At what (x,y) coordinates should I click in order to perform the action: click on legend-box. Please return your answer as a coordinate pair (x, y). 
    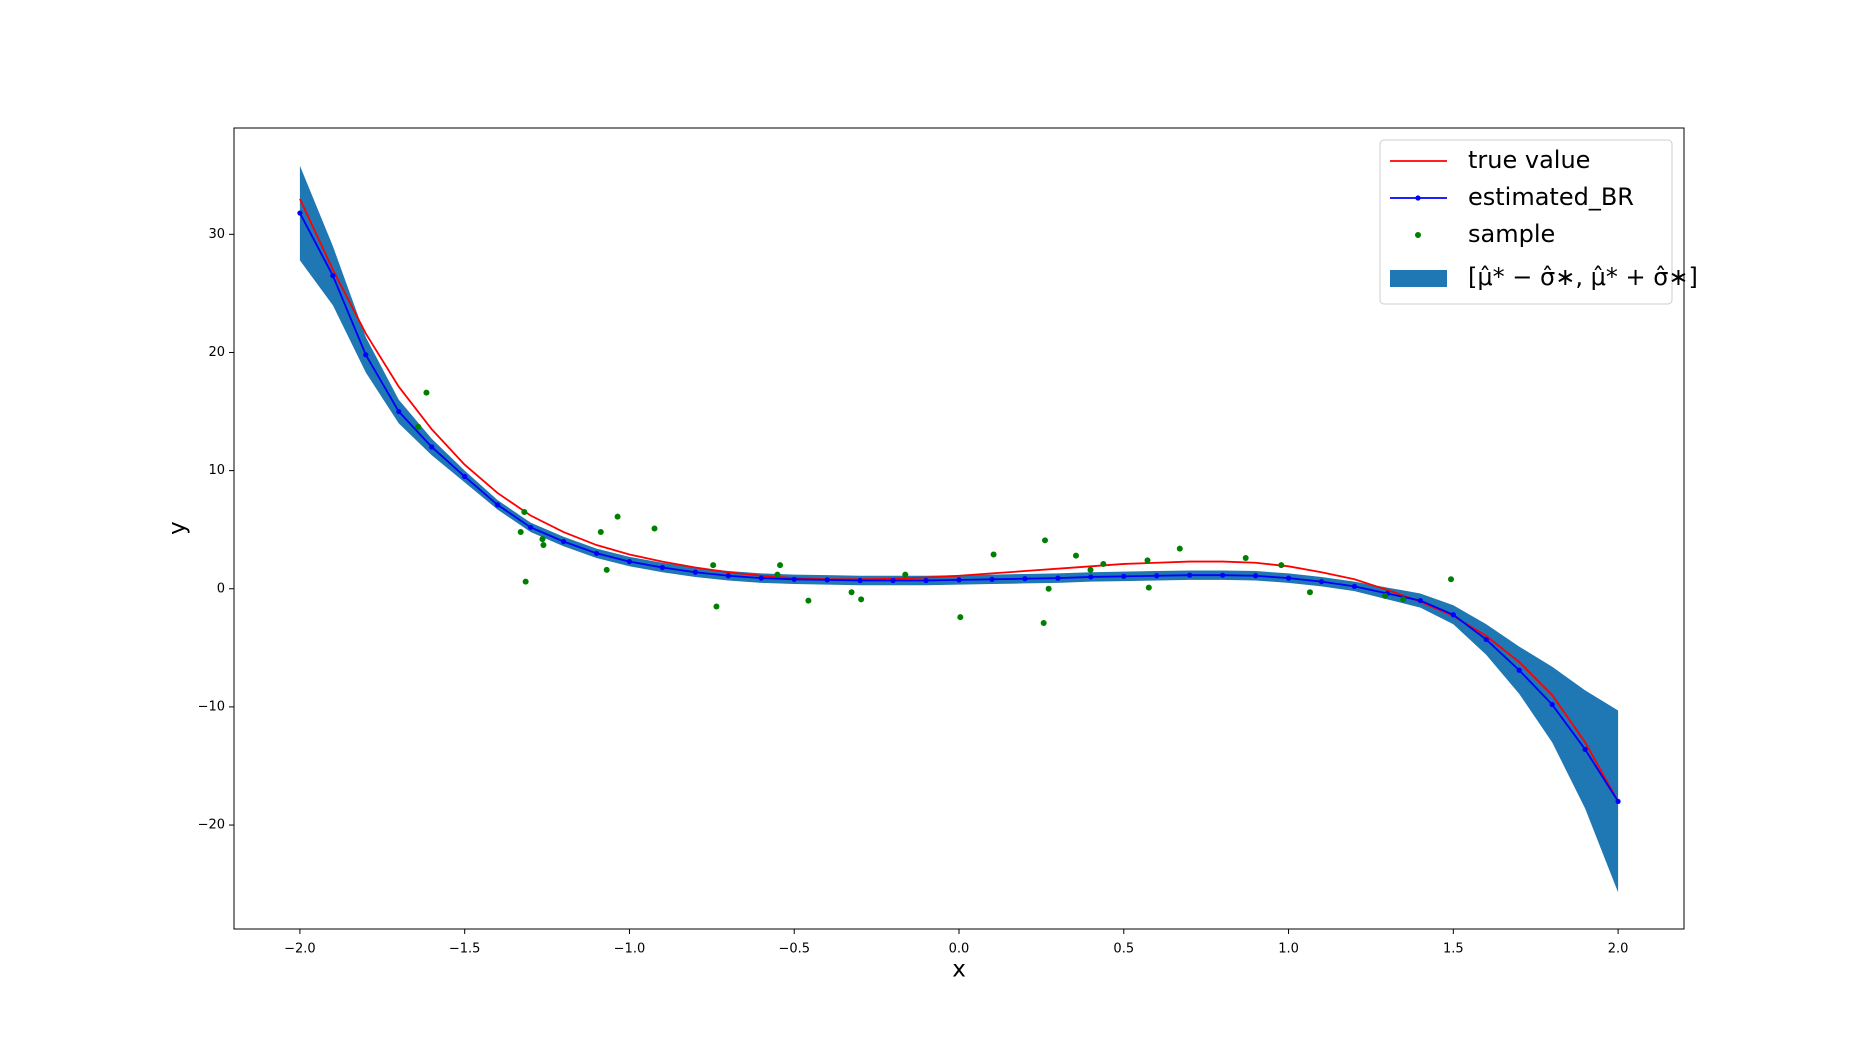
    Looking at the image, I should click on (1526, 222).